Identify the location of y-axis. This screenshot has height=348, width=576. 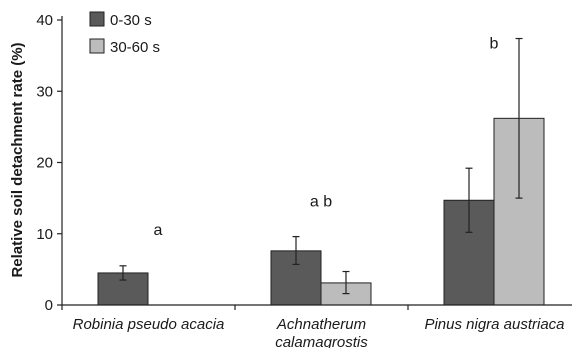
(60, 161).